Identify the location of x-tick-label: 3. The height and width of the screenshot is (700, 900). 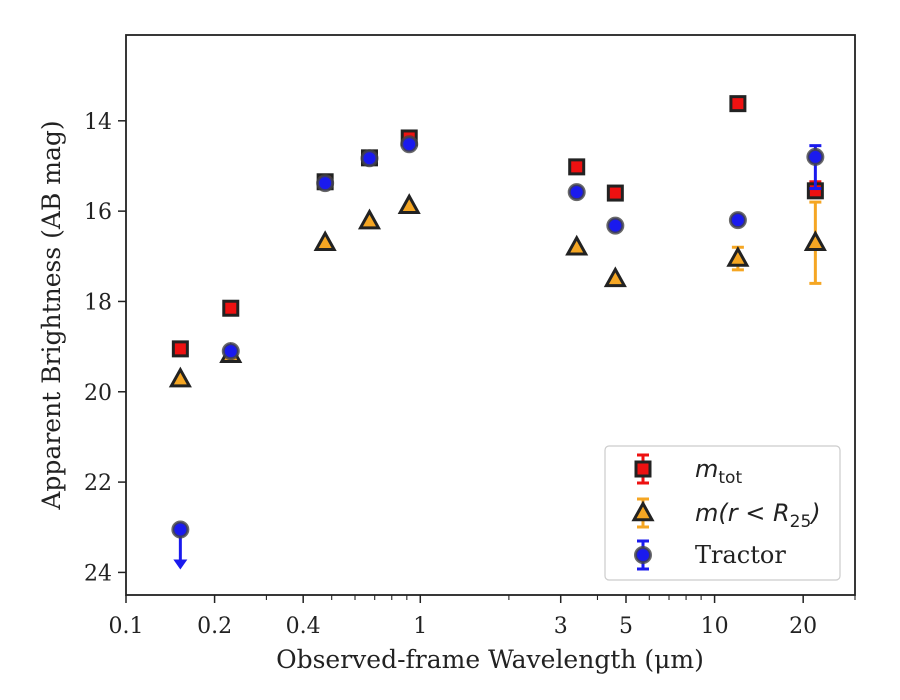
(561, 626).